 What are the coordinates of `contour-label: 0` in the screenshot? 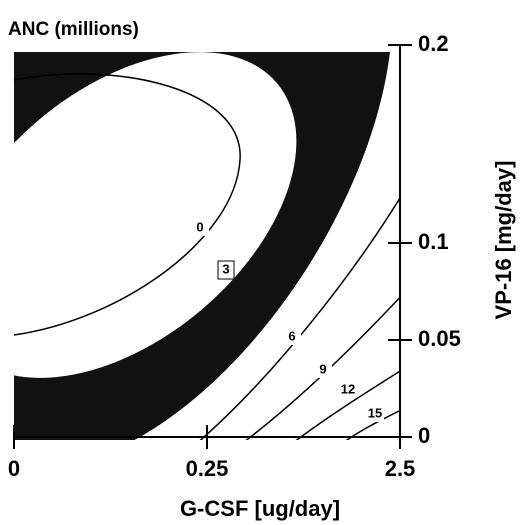 It's located at (199, 226).